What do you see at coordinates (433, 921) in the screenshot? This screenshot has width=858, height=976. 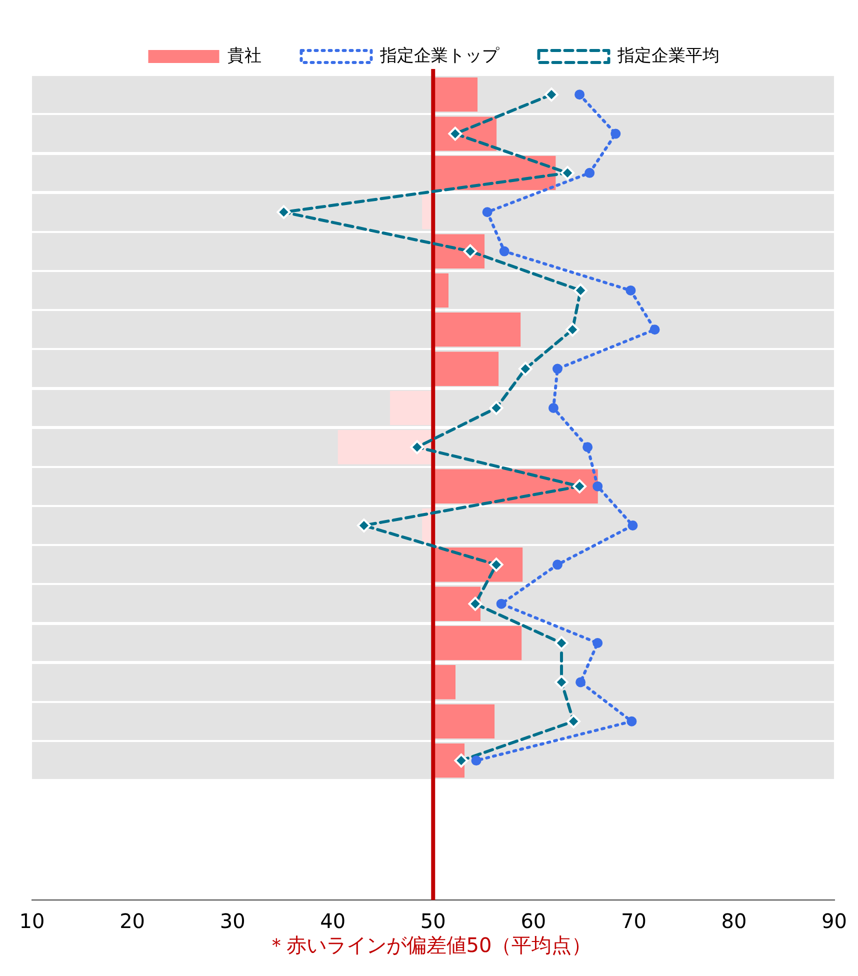 I see `x-tick-label: 50` at bounding box center [433, 921].